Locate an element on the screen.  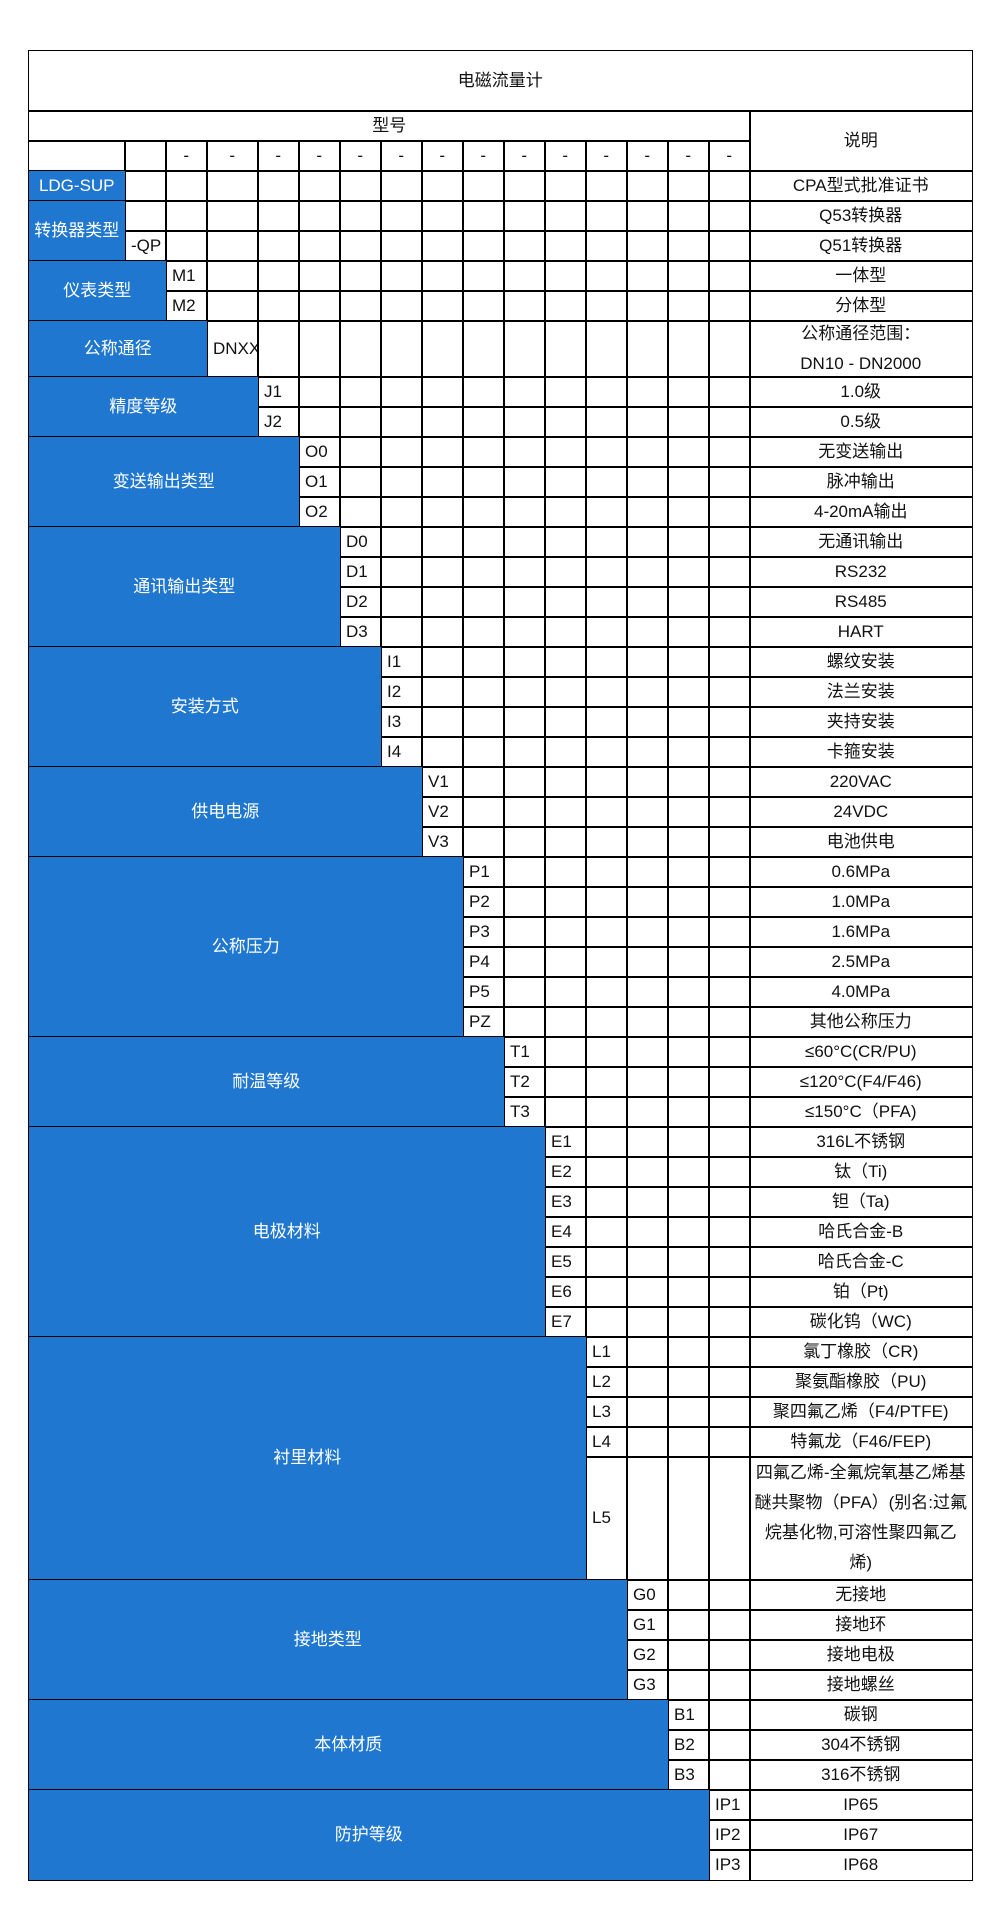
description-cell: RS485 is located at coordinates (861, 602).